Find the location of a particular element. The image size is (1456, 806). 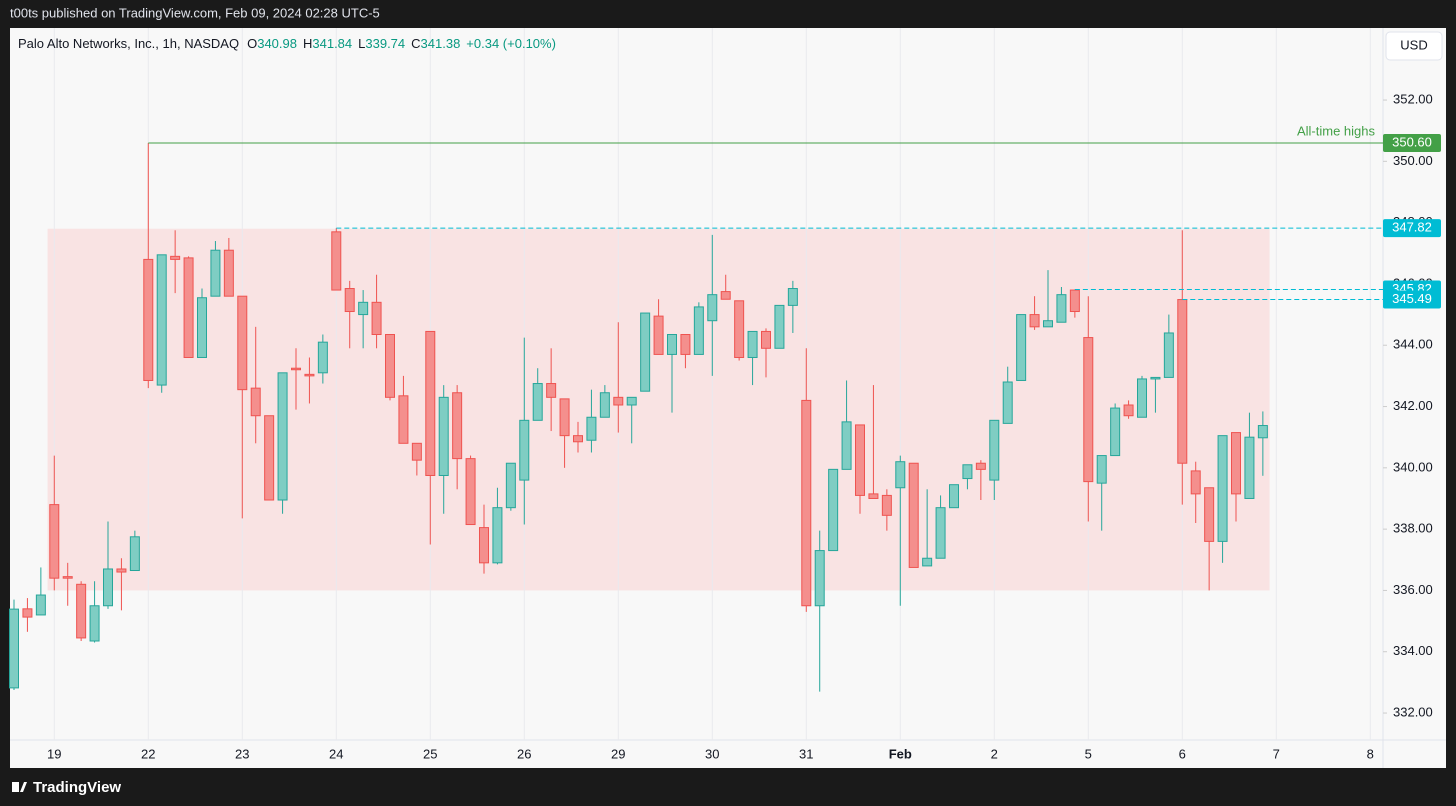

x-tick-label: 7 is located at coordinates (1276, 753).